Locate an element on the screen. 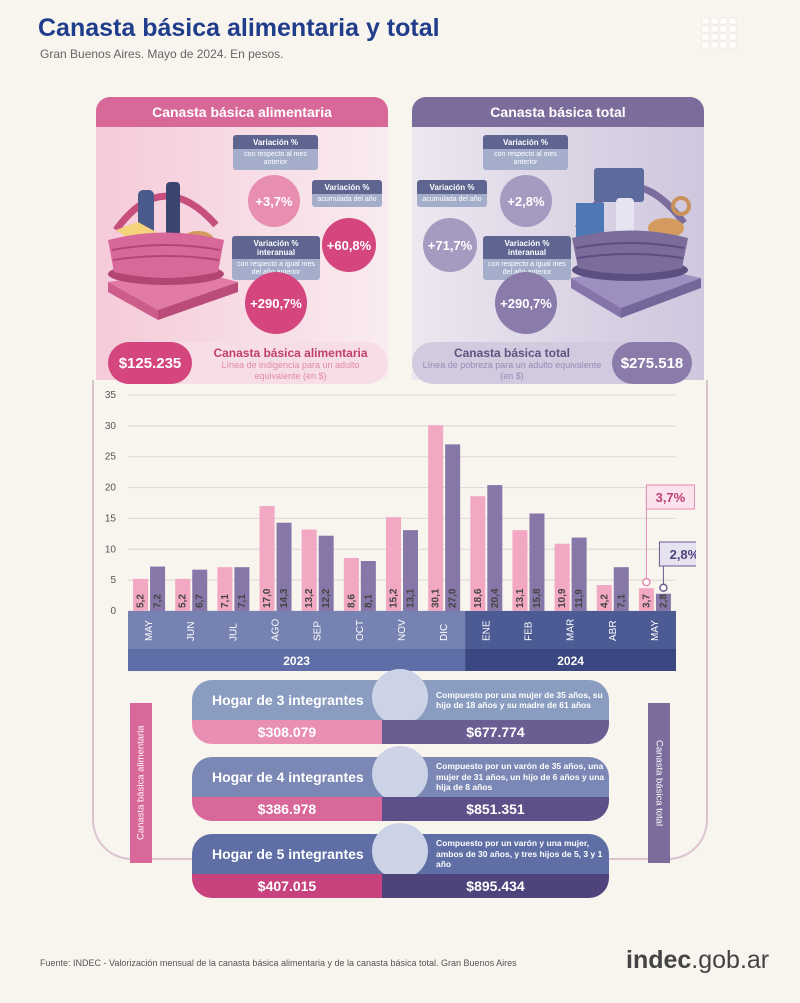 The height and width of the screenshot is (1003, 800). side-label-cbt: Canasta básica total is located at coordinates (659, 783).